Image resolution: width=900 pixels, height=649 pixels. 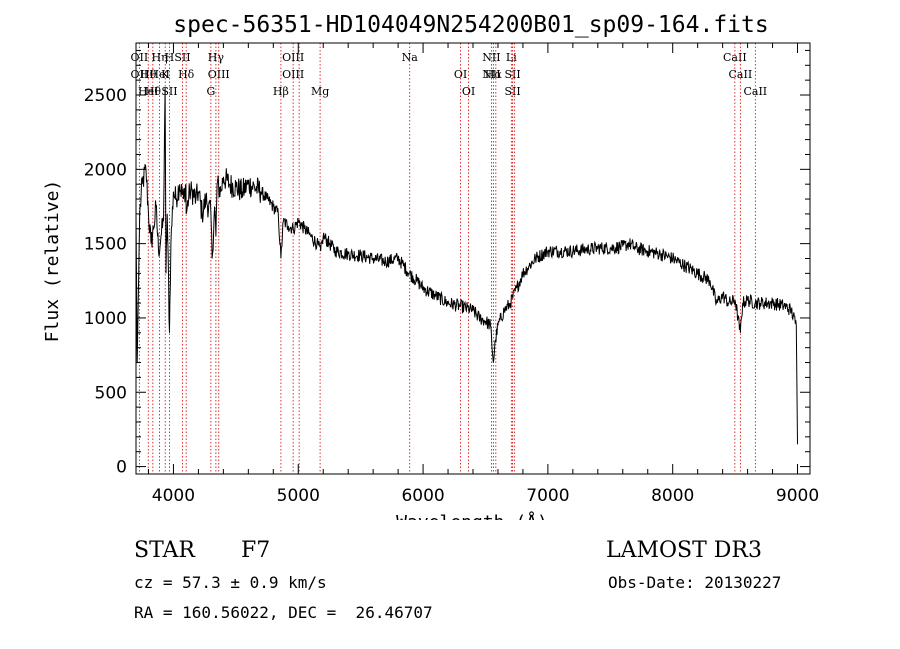 What do you see at coordinates (281, 91) in the screenshot?
I see `line-label: Hβ` at bounding box center [281, 91].